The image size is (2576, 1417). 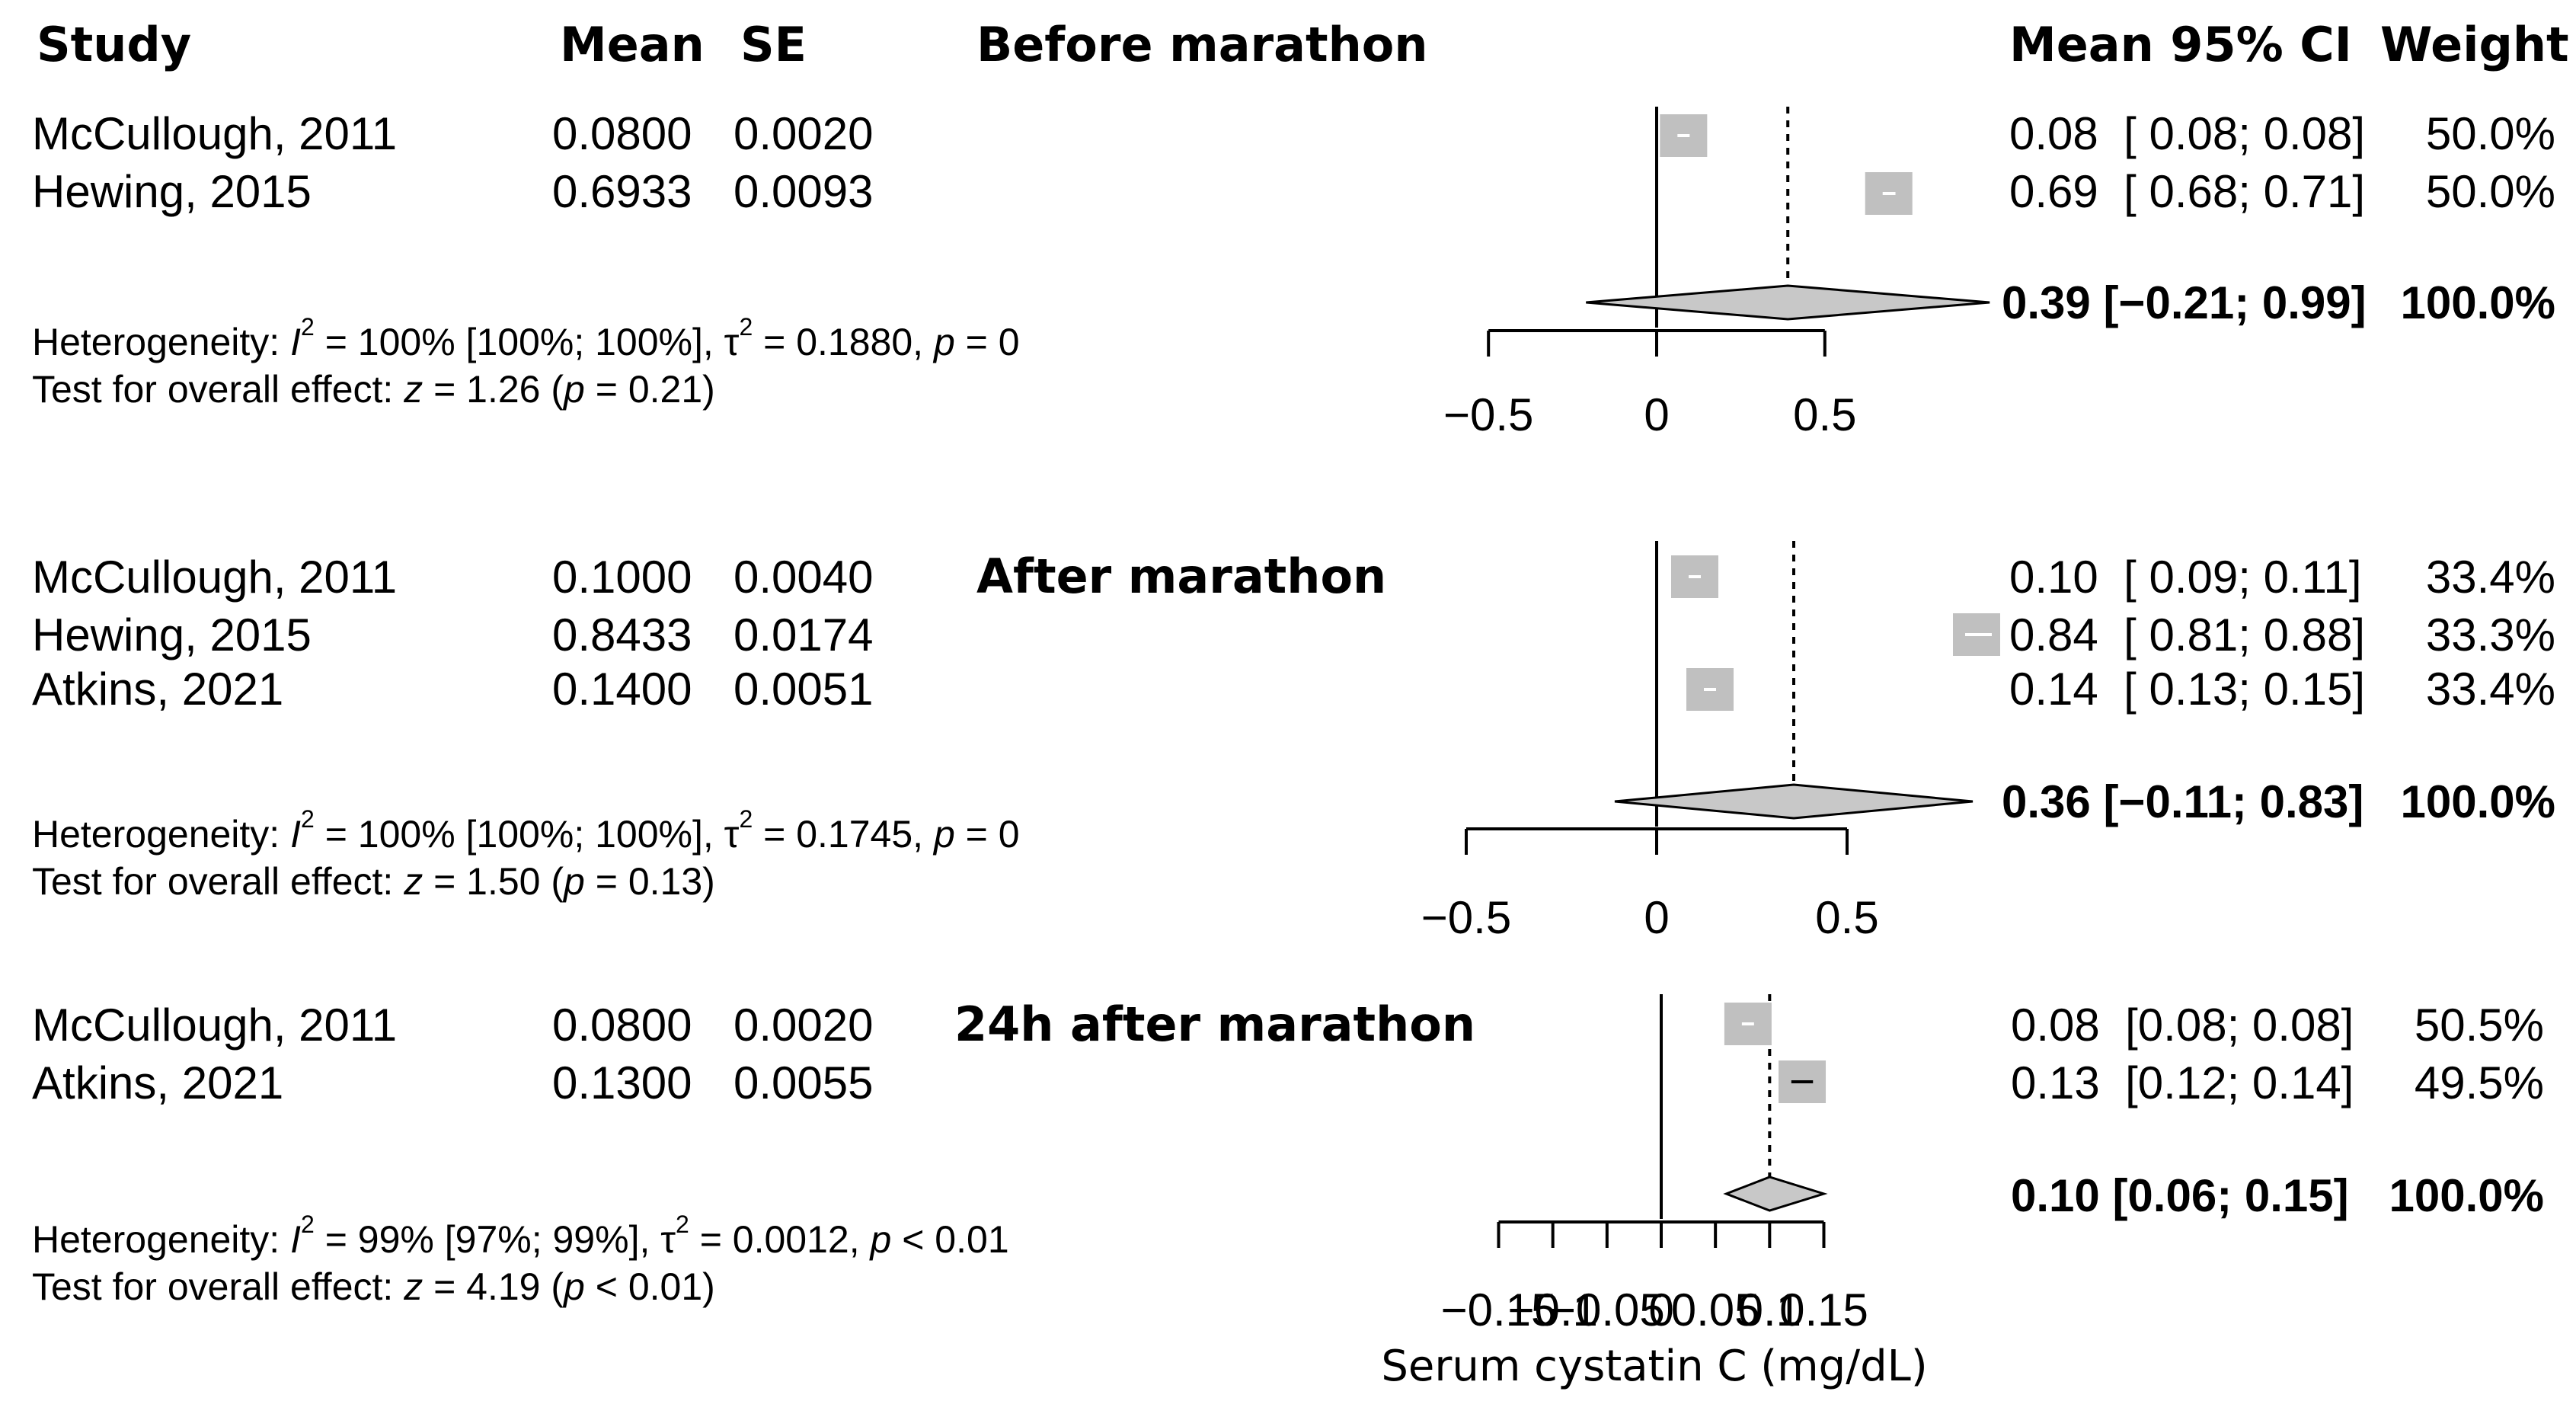 I want to click on p2-overall-prefix: Test for overall effect:, so click(x=218, y=882).